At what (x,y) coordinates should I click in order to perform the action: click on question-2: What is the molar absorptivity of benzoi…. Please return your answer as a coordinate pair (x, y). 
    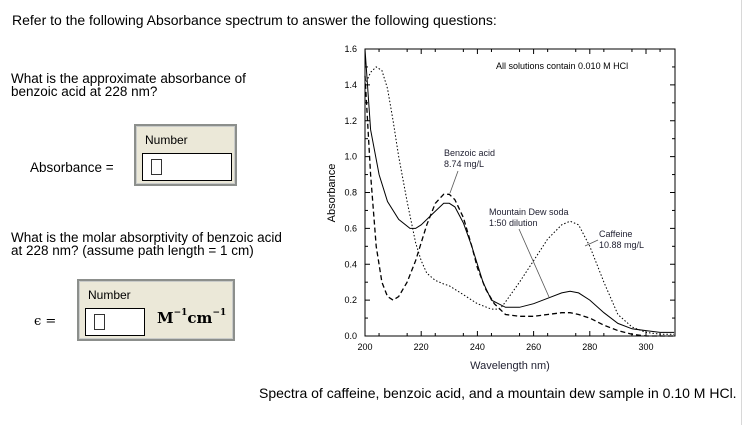
    Looking at the image, I should click on (146, 244).